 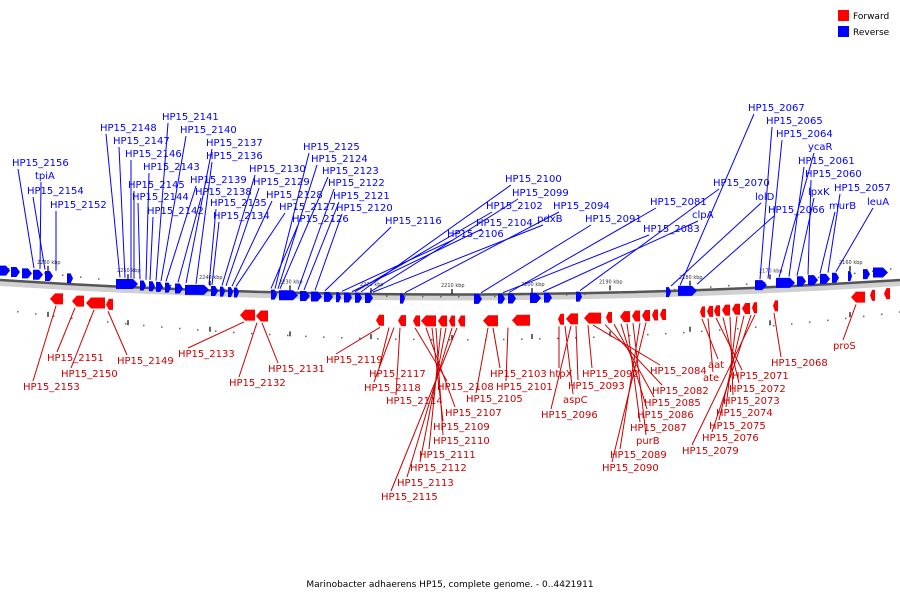 I want to click on gene-label-hp15-2111: HP15_2111, so click(x=447, y=455).